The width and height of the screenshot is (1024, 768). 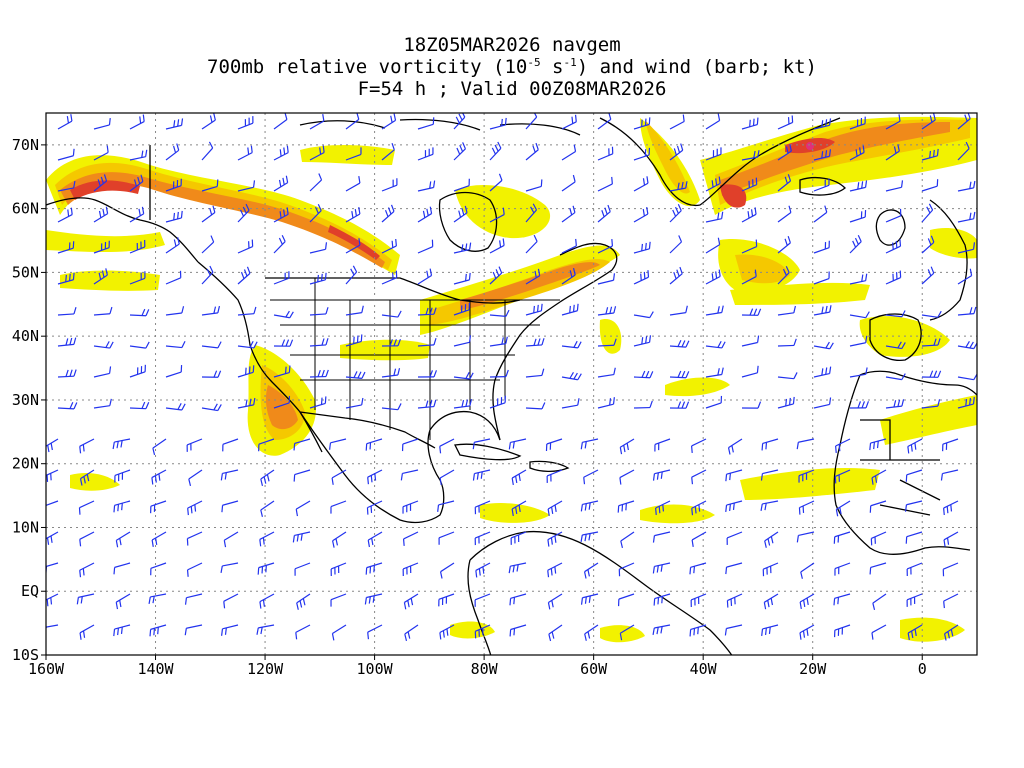 What do you see at coordinates (155, 669) in the screenshot?
I see `lon-label: 140W` at bounding box center [155, 669].